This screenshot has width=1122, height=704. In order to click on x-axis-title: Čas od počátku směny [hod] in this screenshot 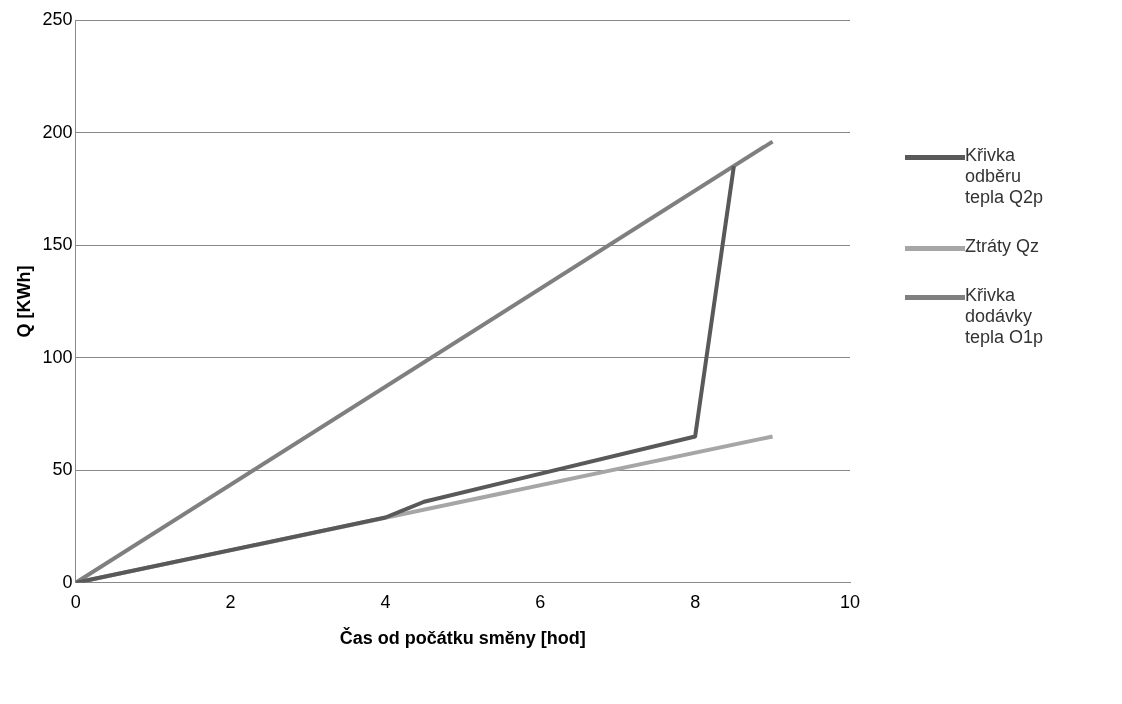, I will do `click(462, 638)`.